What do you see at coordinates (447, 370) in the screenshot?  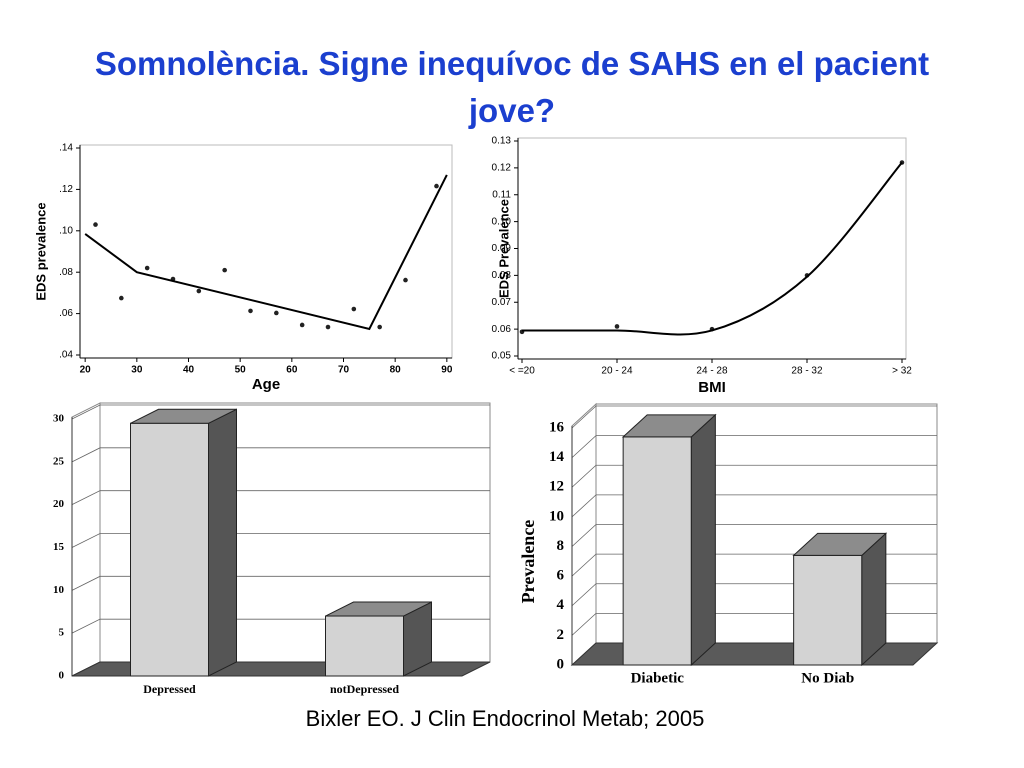 I see `x-tick-label: 90` at bounding box center [447, 370].